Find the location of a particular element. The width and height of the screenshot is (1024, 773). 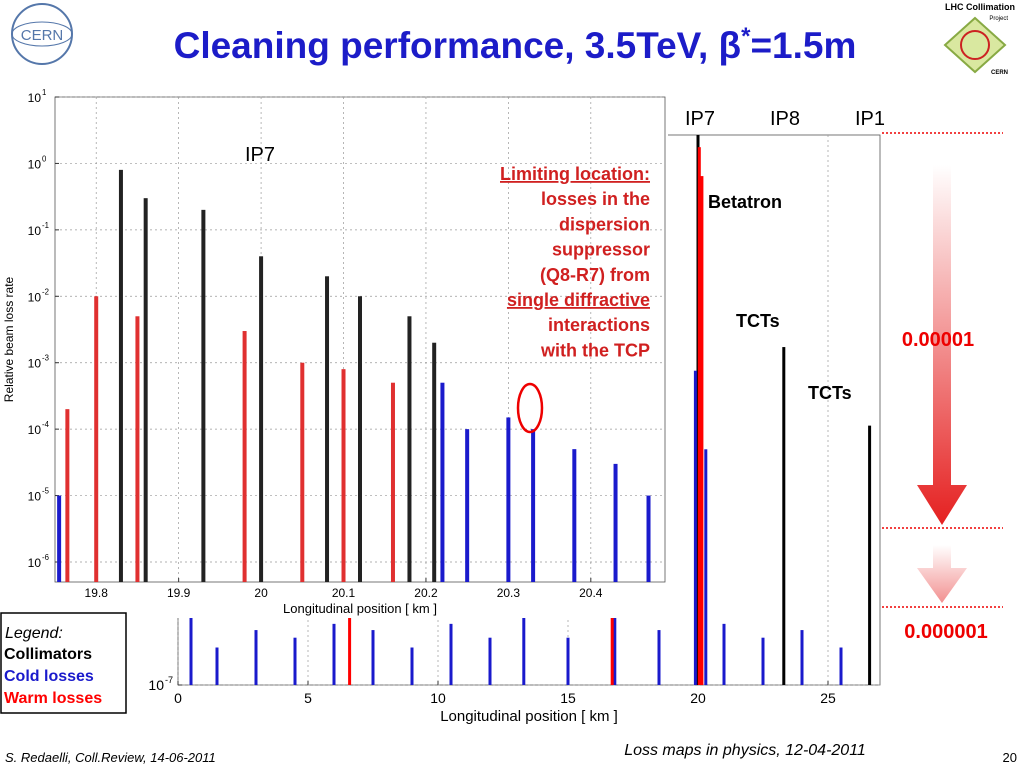

annotation: Betatron is located at coordinates (745, 202).